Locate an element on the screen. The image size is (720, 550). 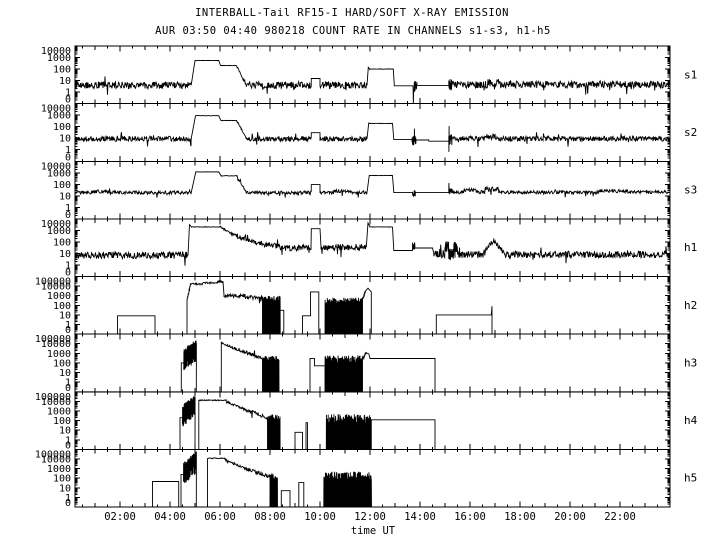
y-tick-label-h3: 10000 is located at coordinates (56, 344).